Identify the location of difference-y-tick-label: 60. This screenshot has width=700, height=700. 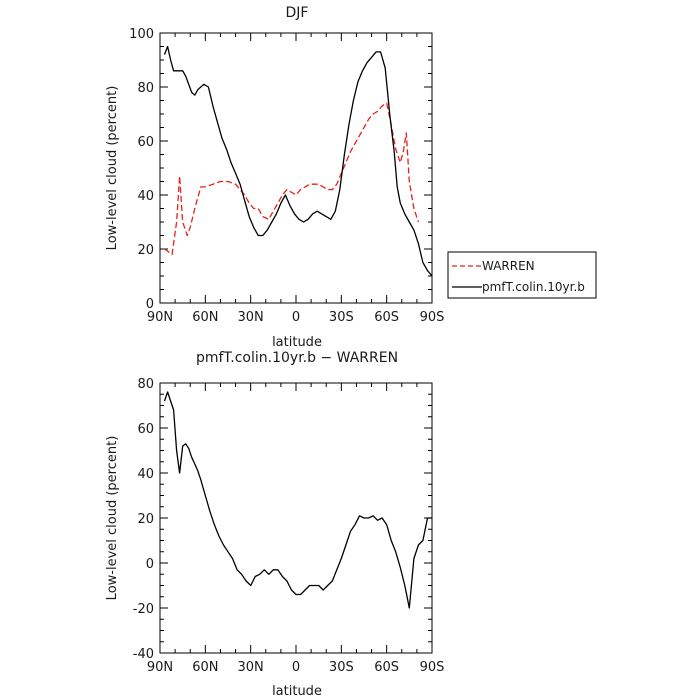
(145, 429).